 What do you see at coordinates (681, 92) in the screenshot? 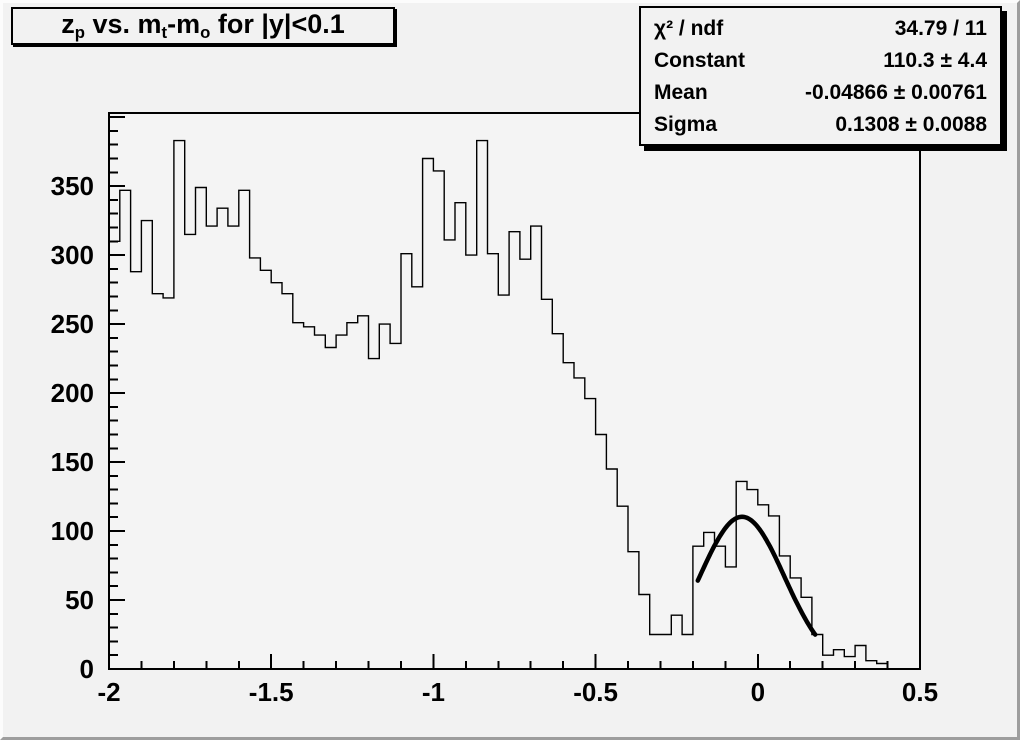
I see `stat-label: Mean` at bounding box center [681, 92].